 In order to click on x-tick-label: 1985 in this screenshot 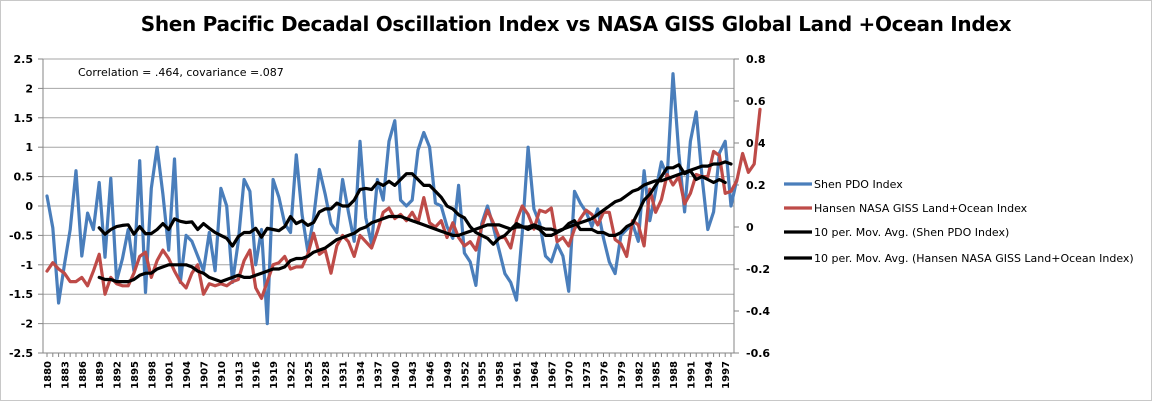, I will do `click(657, 375)`.